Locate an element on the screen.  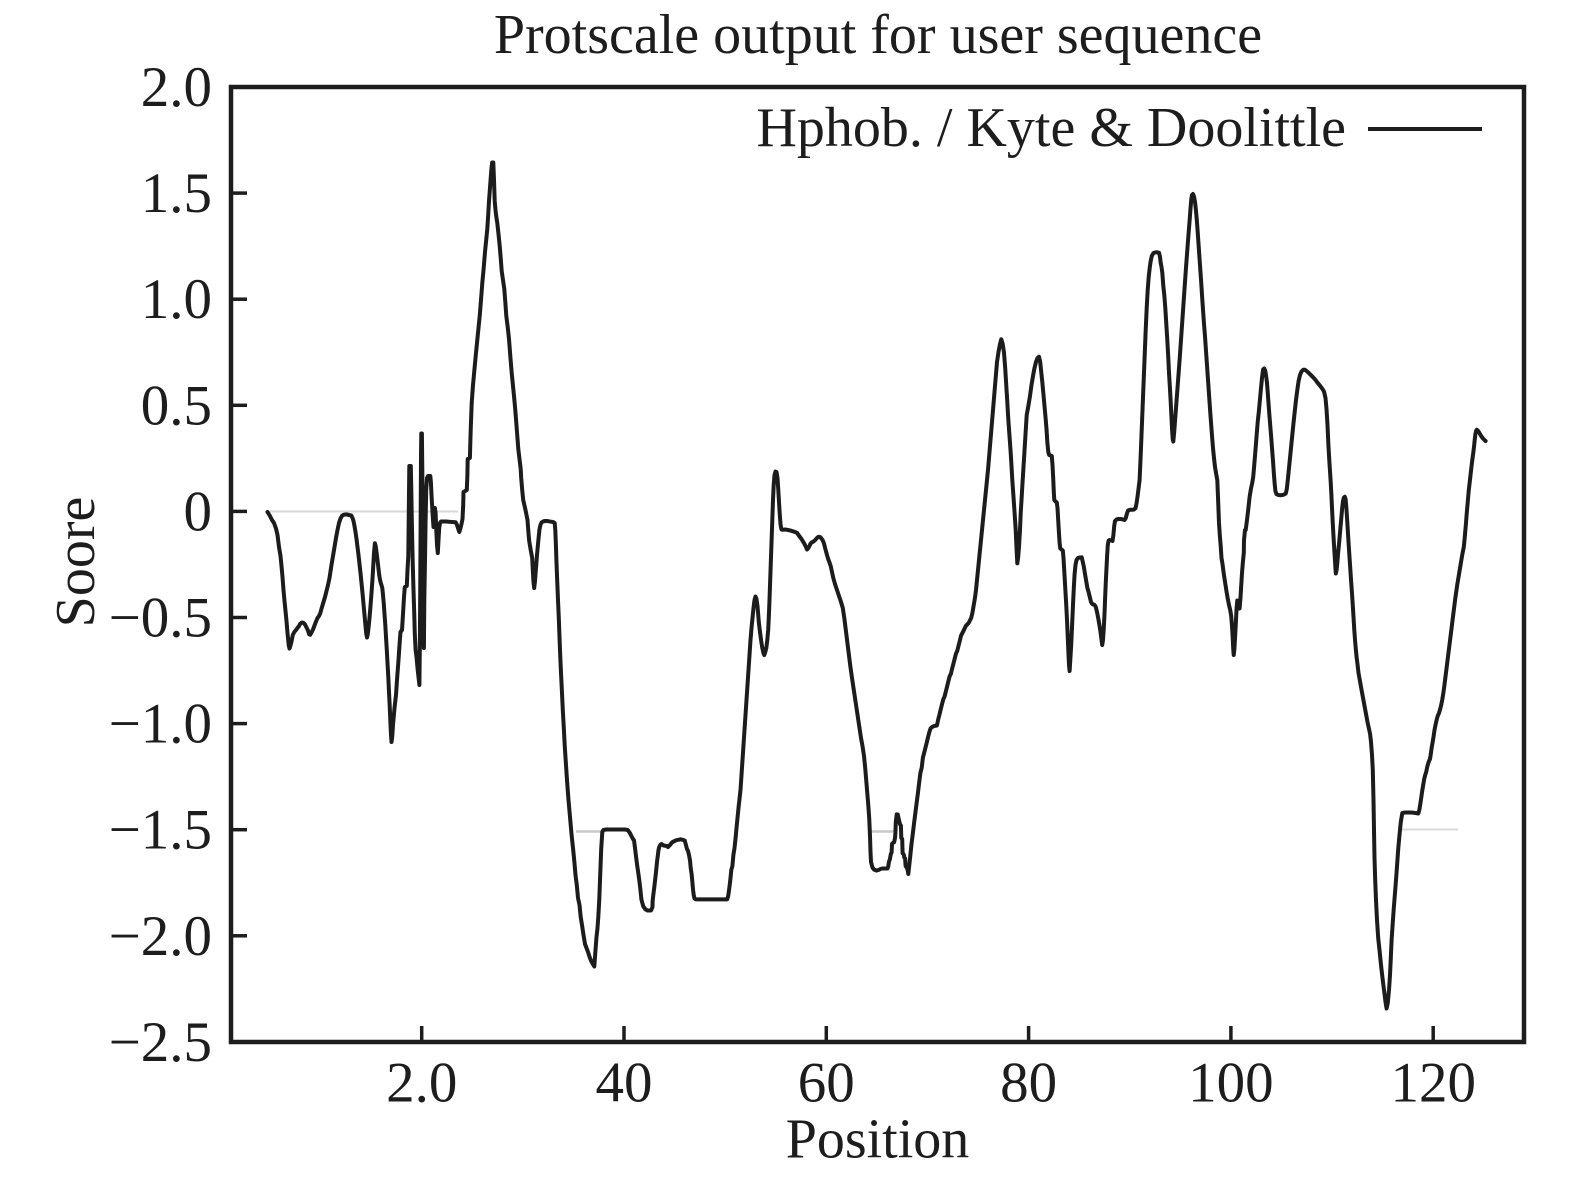
svg-text: Soore is located at coordinates (76, 562).